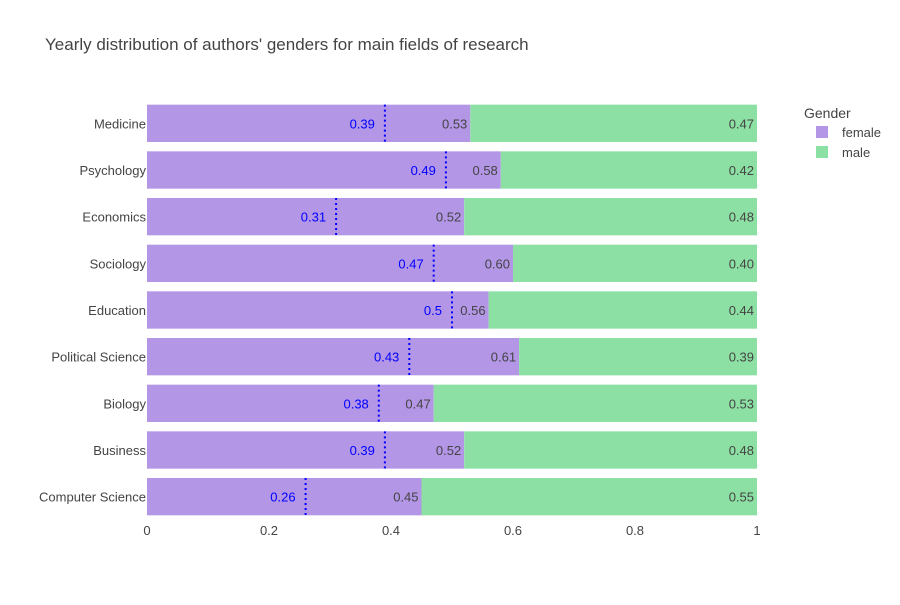 This screenshot has width=900, height=605. Describe the element at coordinates (355, 403) in the screenshot. I see `marker-label: 0.38` at that location.